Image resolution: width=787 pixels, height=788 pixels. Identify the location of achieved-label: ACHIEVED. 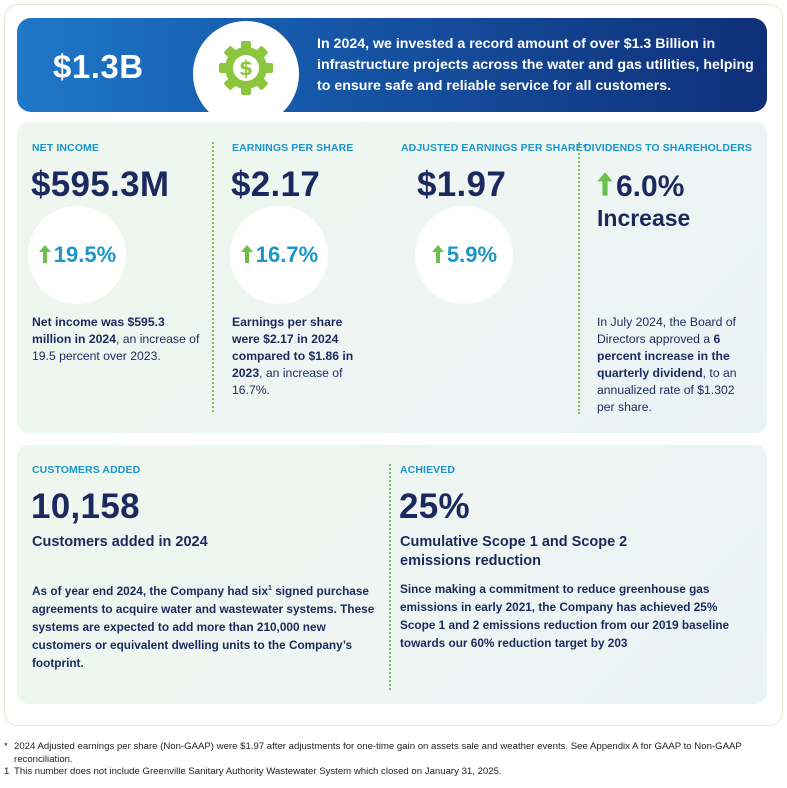
(428, 470).